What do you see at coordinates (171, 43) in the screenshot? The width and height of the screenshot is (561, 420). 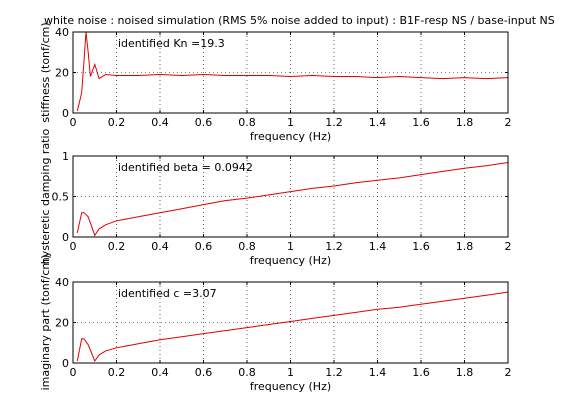 I see `identified-value-annotation: identified Kn =19.3` at bounding box center [171, 43].